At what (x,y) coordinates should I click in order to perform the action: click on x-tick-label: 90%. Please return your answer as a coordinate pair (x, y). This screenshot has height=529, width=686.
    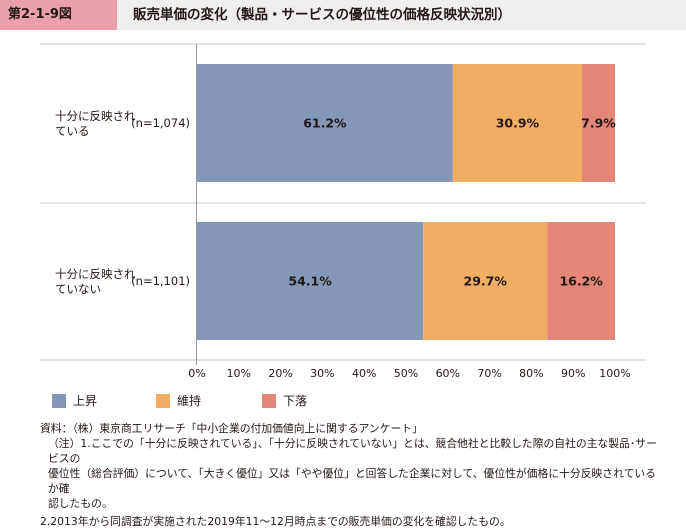
    Looking at the image, I should click on (573, 373).